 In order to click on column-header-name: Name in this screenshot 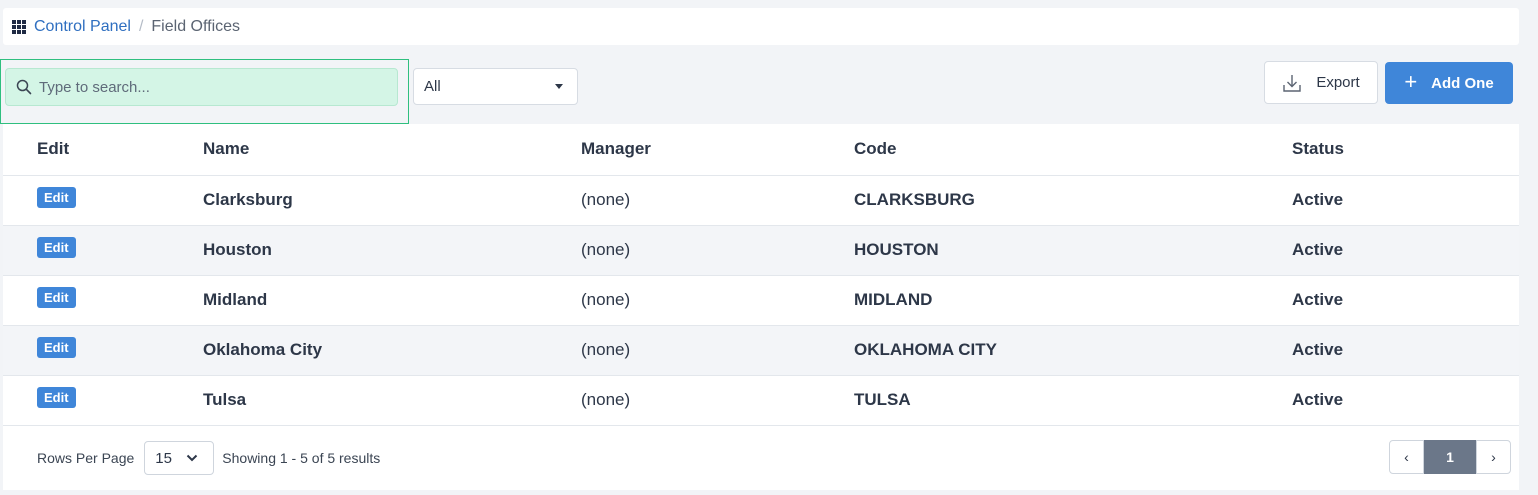, I will do `click(392, 150)`.